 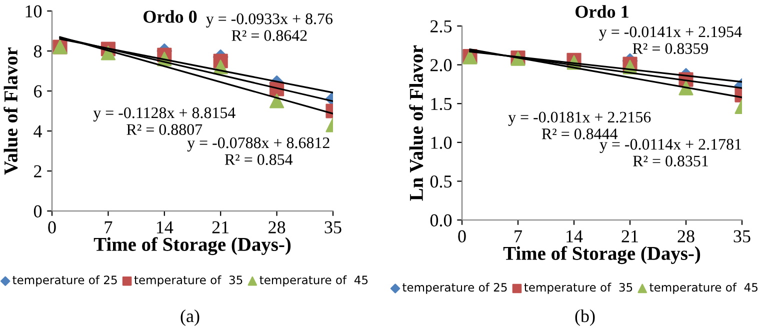 I want to click on y-tick-label: 2.0, so click(x=441, y=65).